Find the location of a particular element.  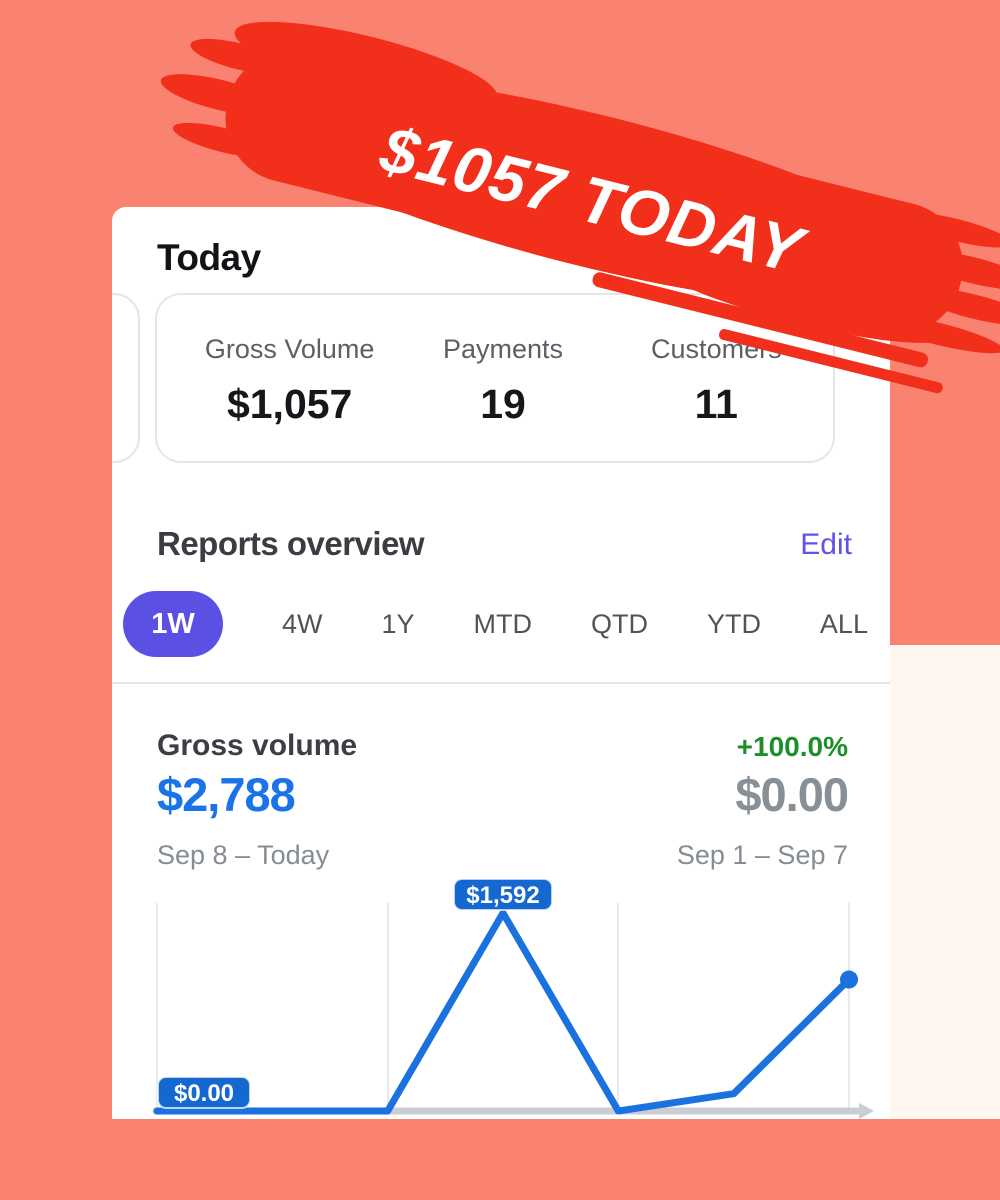

edit-button: Edit is located at coordinates (826, 544).